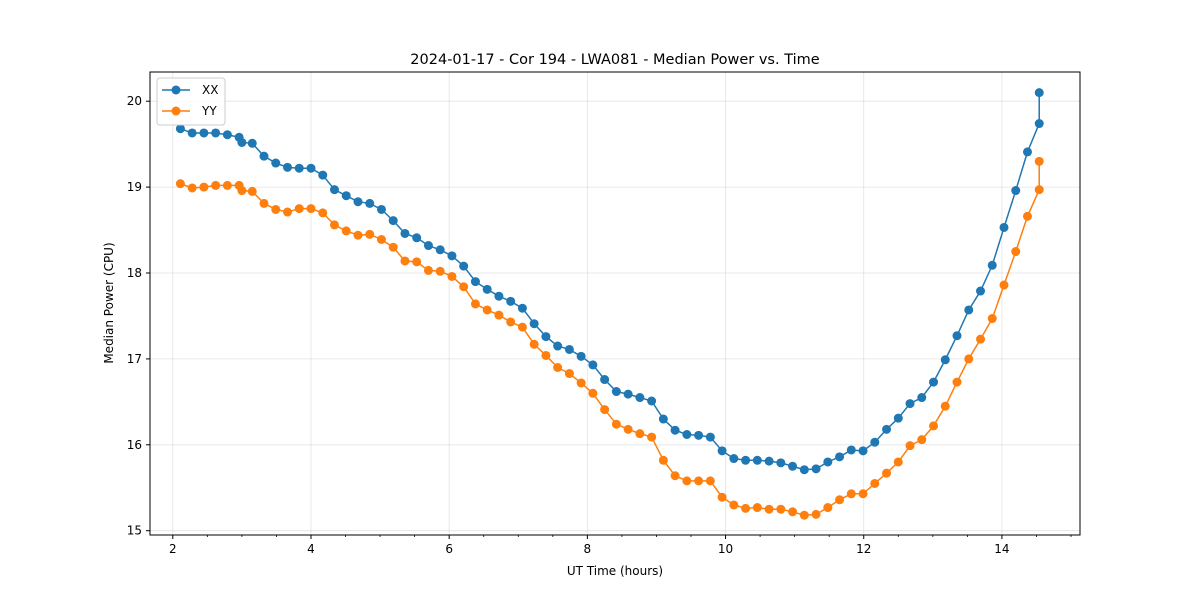 The height and width of the screenshot is (600, 1200). I want to click on x-axis-label: UT Time (hours), so click(615, 571).